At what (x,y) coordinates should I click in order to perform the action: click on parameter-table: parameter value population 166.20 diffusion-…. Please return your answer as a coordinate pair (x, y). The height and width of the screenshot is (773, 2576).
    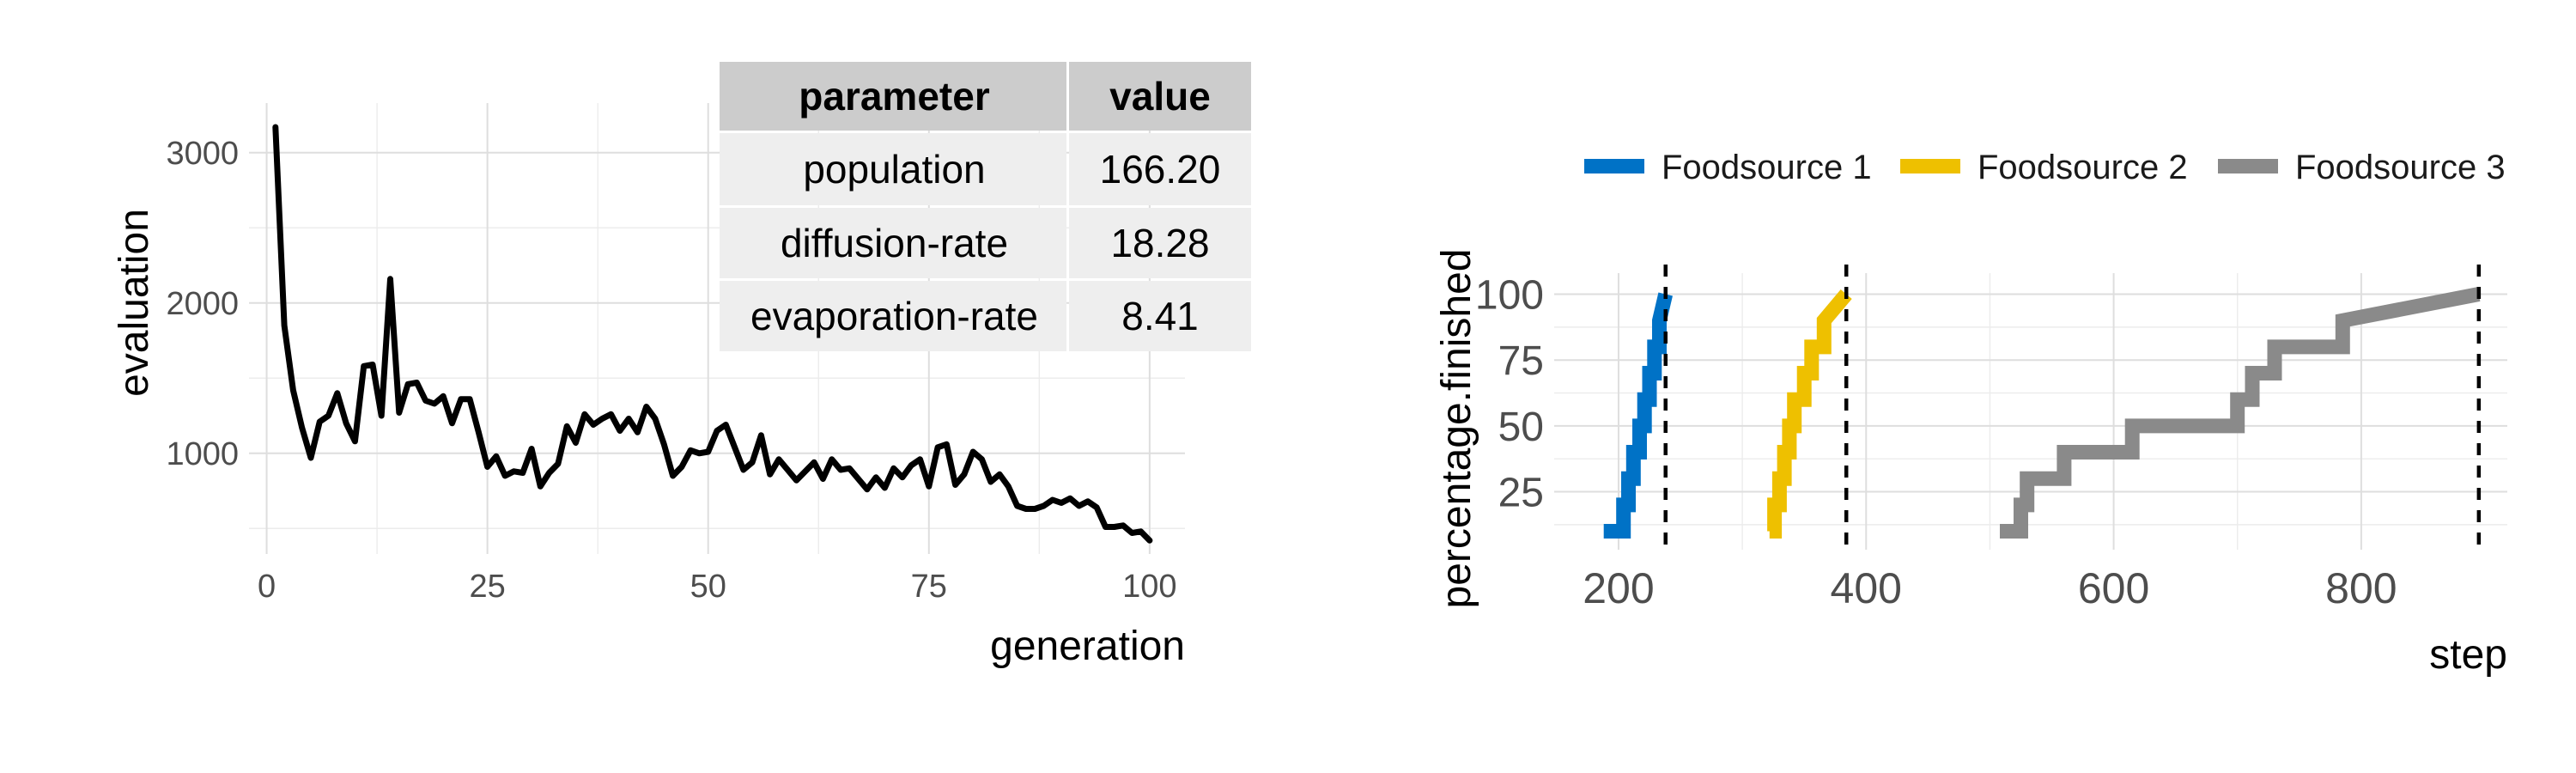
    Looking at the image, I should click on (985, 207).